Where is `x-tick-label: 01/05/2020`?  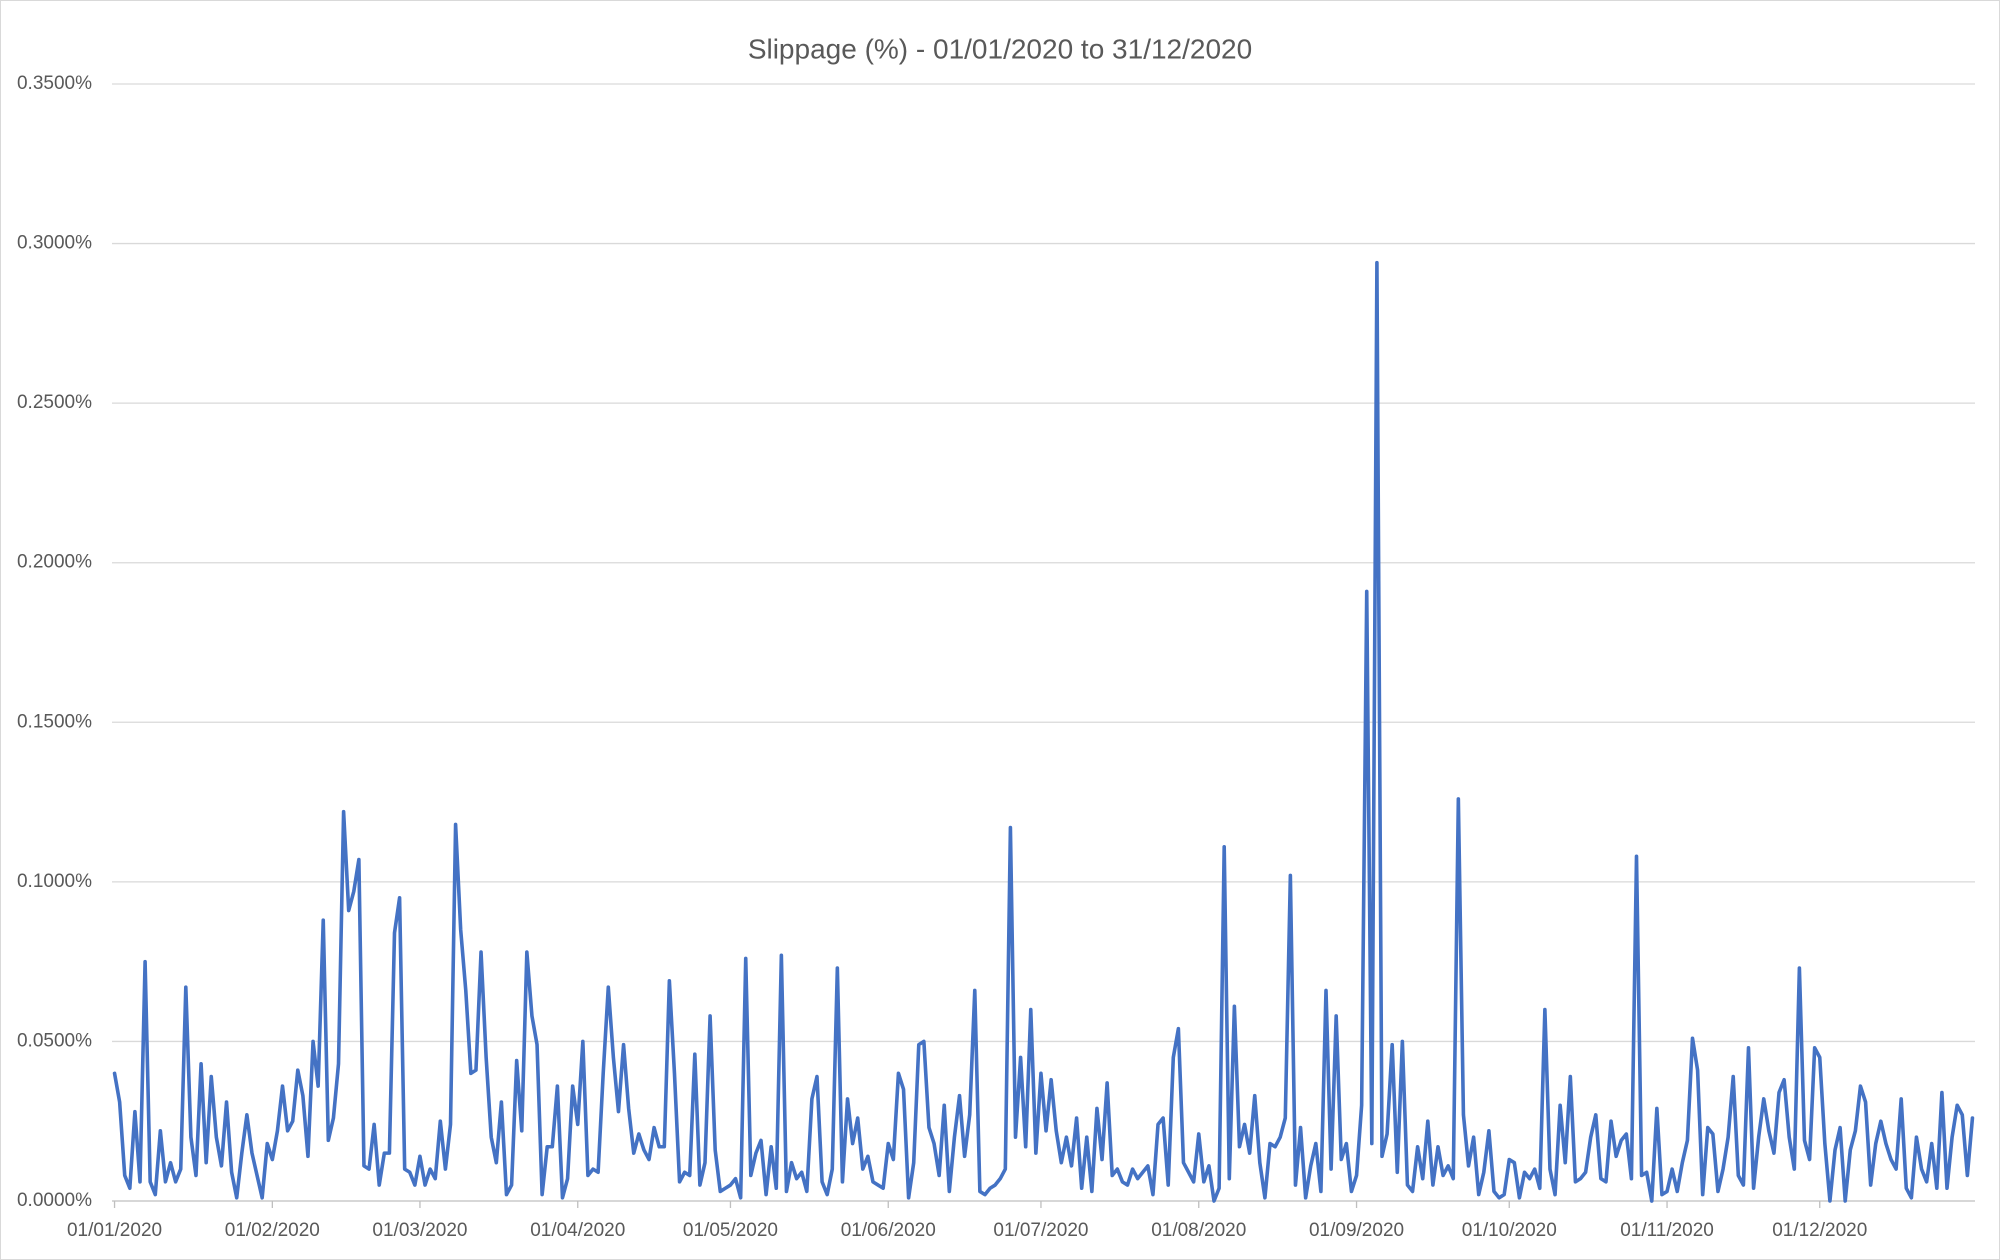
x-tick-label: 01/05/2020 is located at coordinates (730, 1230).